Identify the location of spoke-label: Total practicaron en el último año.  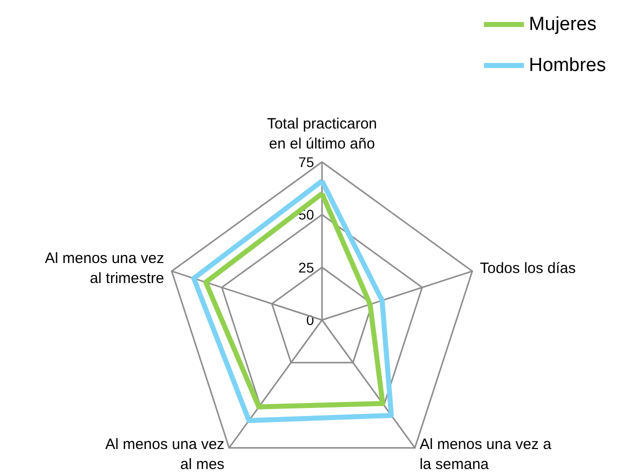
(322, 134).